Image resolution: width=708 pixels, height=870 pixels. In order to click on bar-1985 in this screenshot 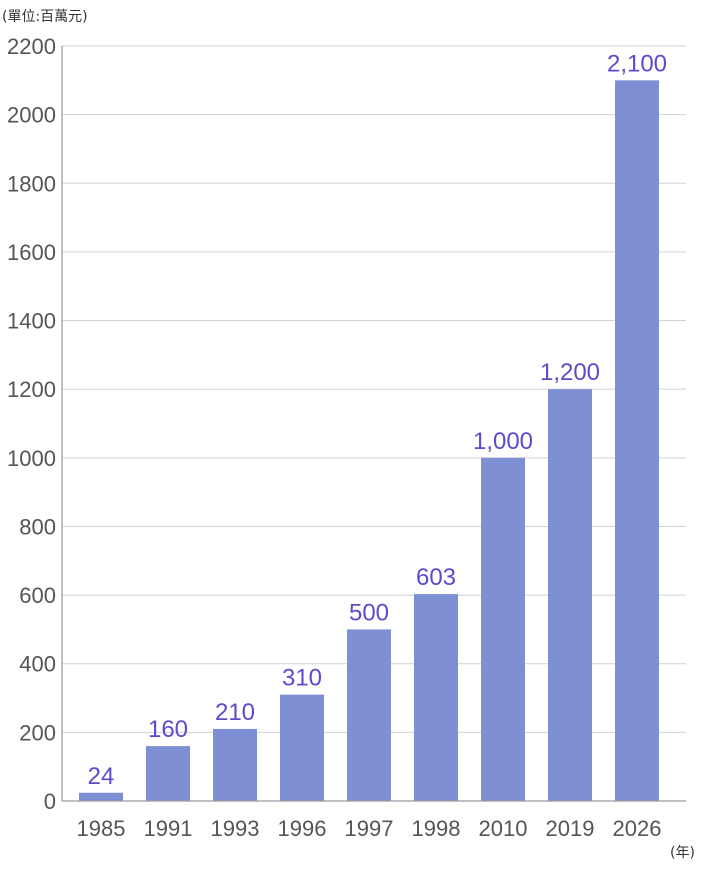, I will do `click(101, 796)`.